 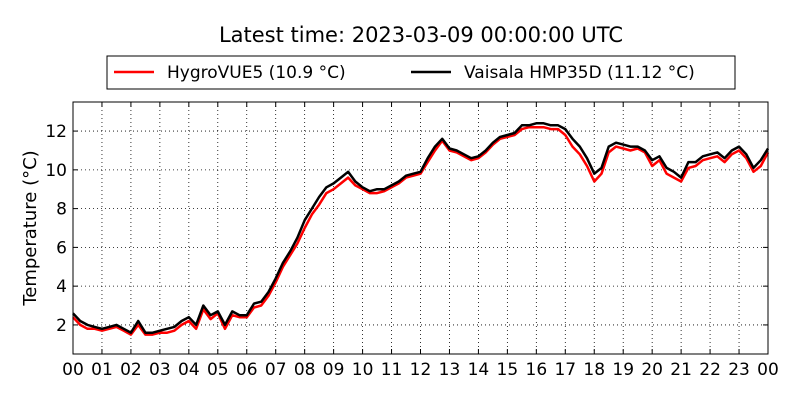 I want to click on y-tick-label: 4, so click(x=61, y=287).